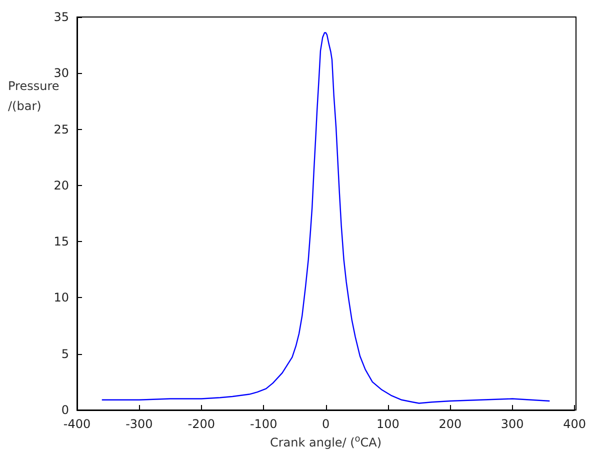 Image resolution: width=589 pixels, height=455 pixels. Describe the element at coordinates (61, 17) in the screenshot. I see `y-tick-label: 35` at that location.